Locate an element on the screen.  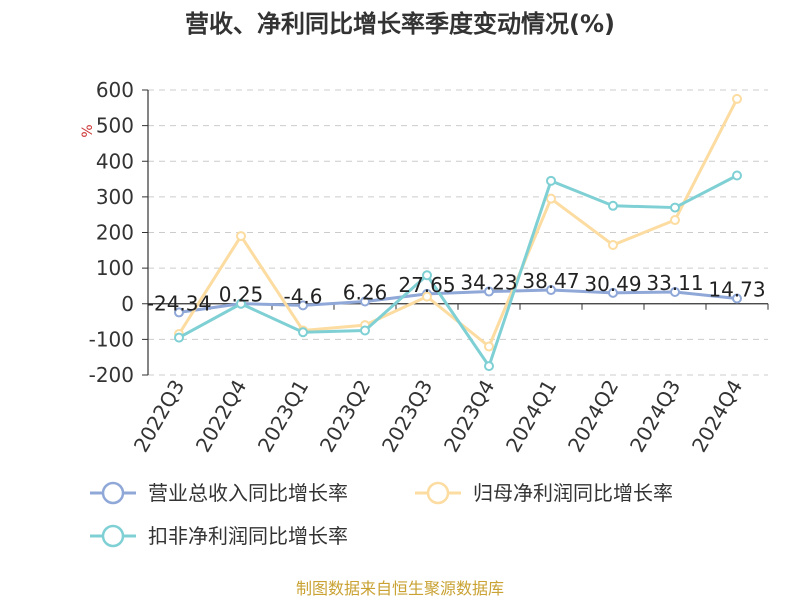
y-tick-label: 600 is located at coordinates (115, 90).